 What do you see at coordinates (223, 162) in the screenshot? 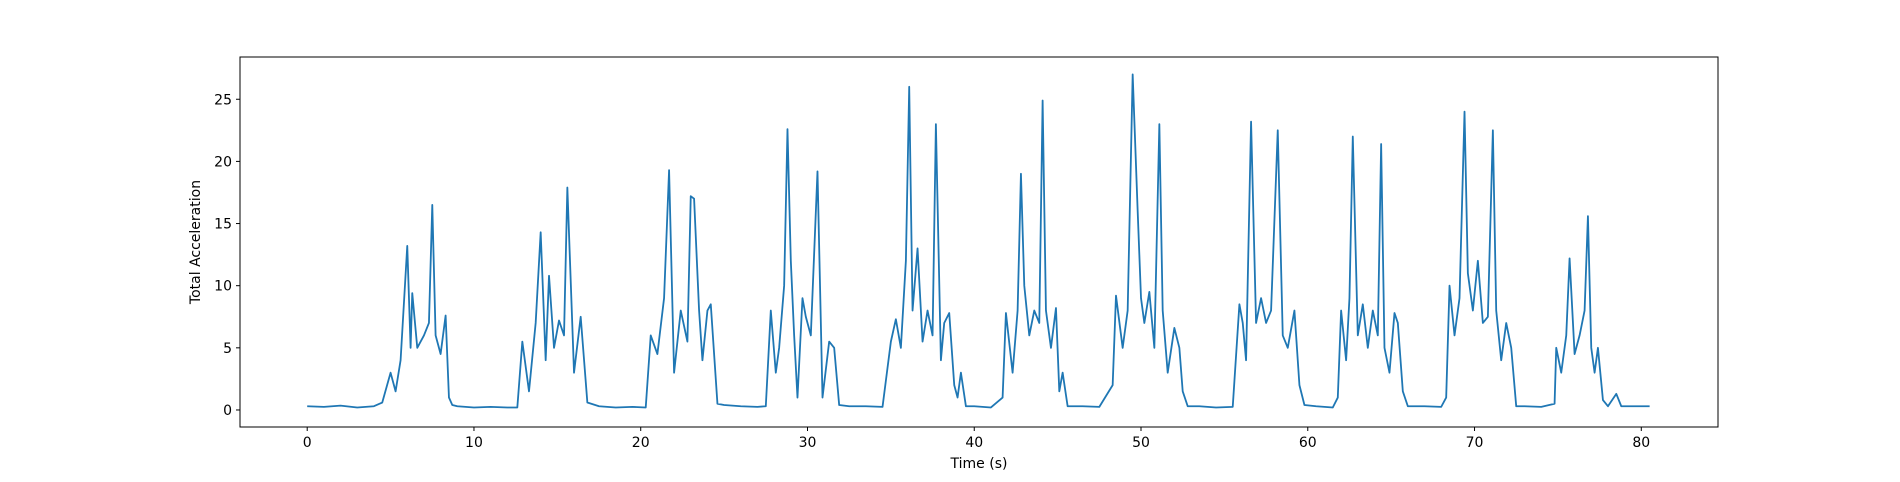
I see `y-tick-label: 20` at bounding box center [223, 162].